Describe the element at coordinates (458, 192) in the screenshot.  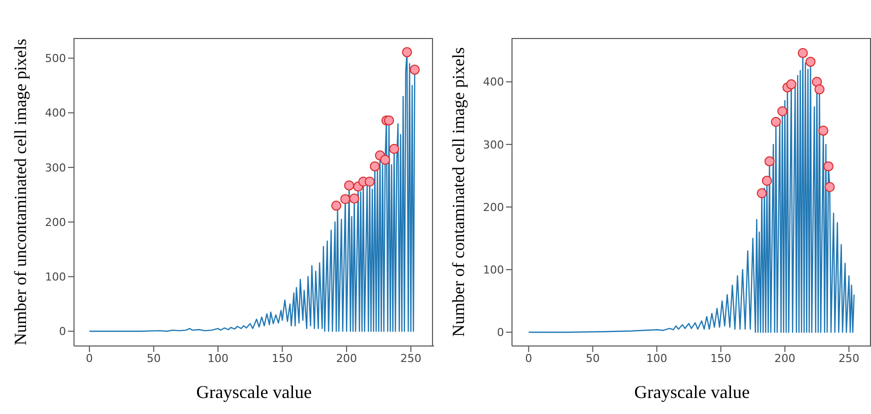
I see `y-axis-title: Number of contaminated cell image pixels` at that location.